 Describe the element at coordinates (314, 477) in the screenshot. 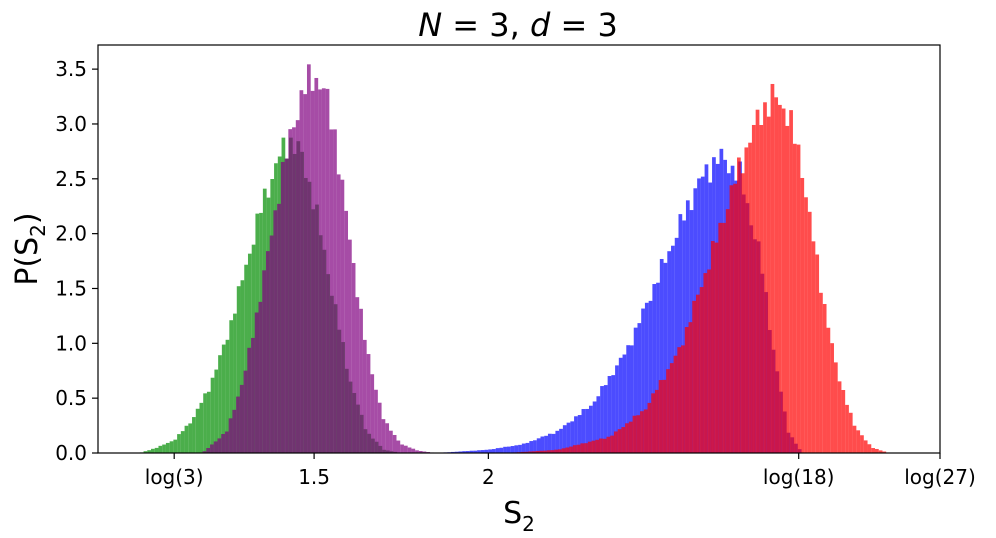

I see `x-tick-label: 1.5` at that location.